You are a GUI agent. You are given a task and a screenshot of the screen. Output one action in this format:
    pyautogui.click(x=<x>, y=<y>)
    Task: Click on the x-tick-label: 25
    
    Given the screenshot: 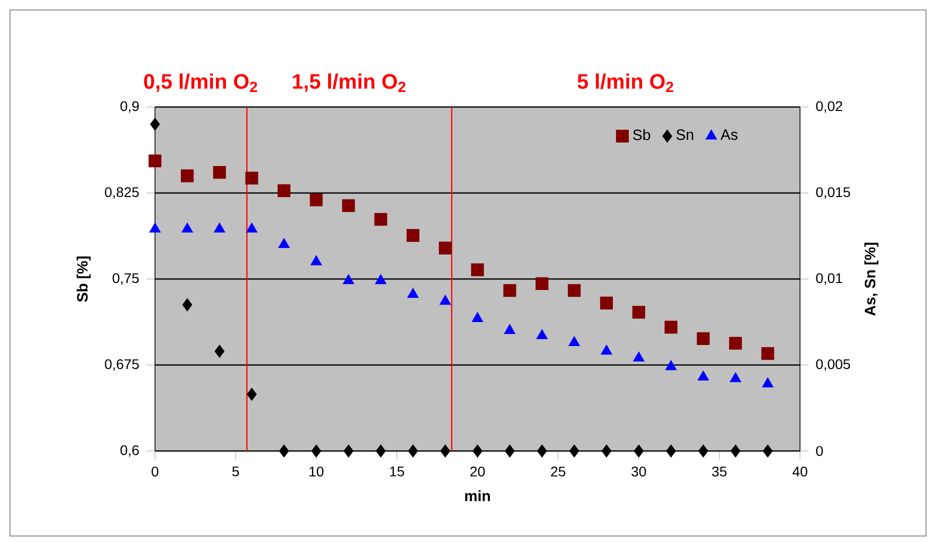 What is the action you would take?
    pyautogui.click(x=558, y=471)
    